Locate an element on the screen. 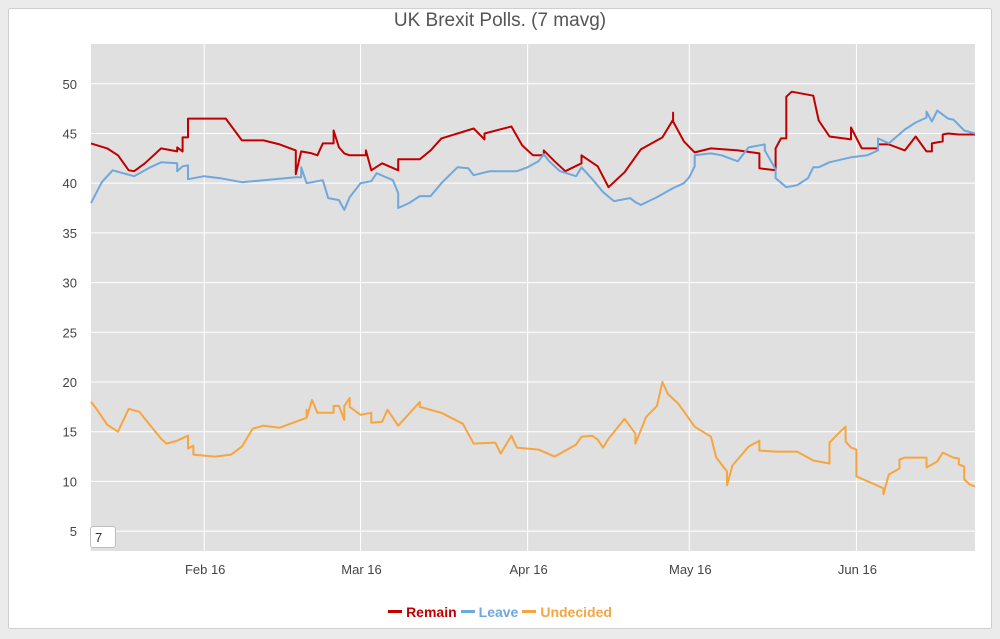 Image resolution: width=1000 pixels, height=639 pixels. legend-item-leave: Leave is located at coordinates (489, 611).